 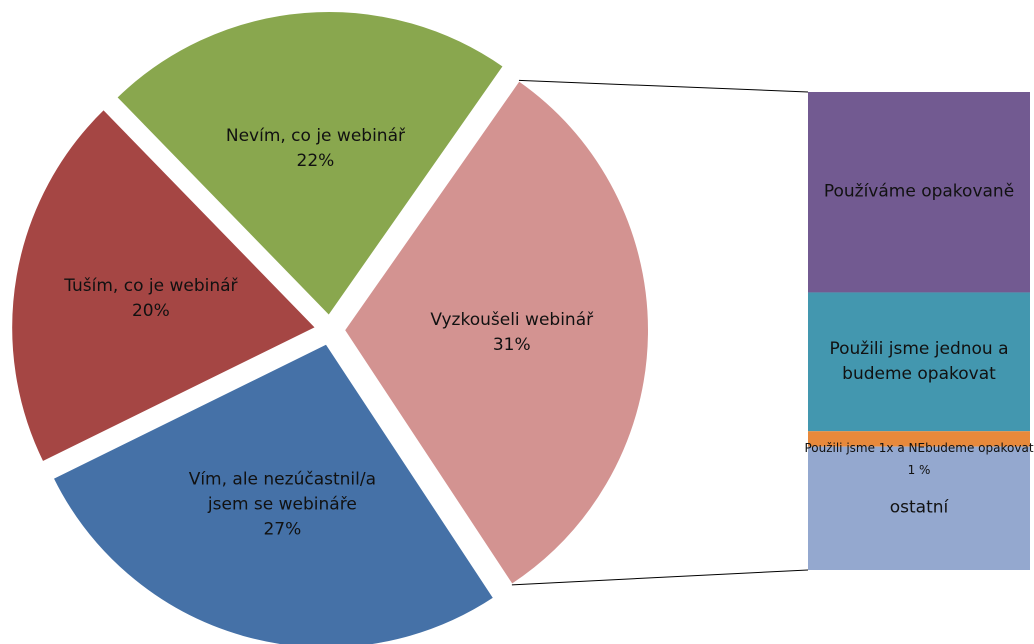 I want to click on segment-value: 1 %, so click(x=919, y=469).